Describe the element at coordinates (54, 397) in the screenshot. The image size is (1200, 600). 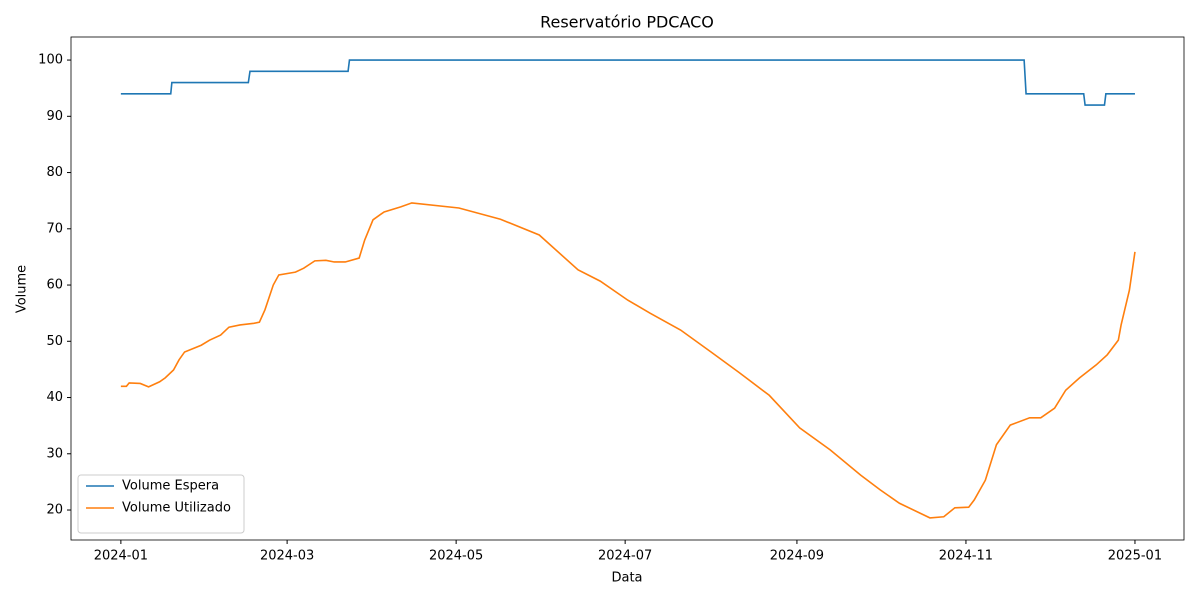
I see `y-tick-label: 40` at that location.